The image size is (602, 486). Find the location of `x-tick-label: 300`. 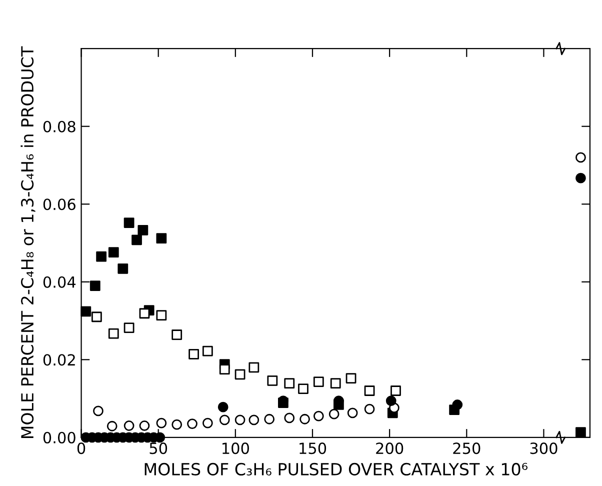

x-tick-label: 300 is located at coordinates (544, 448).